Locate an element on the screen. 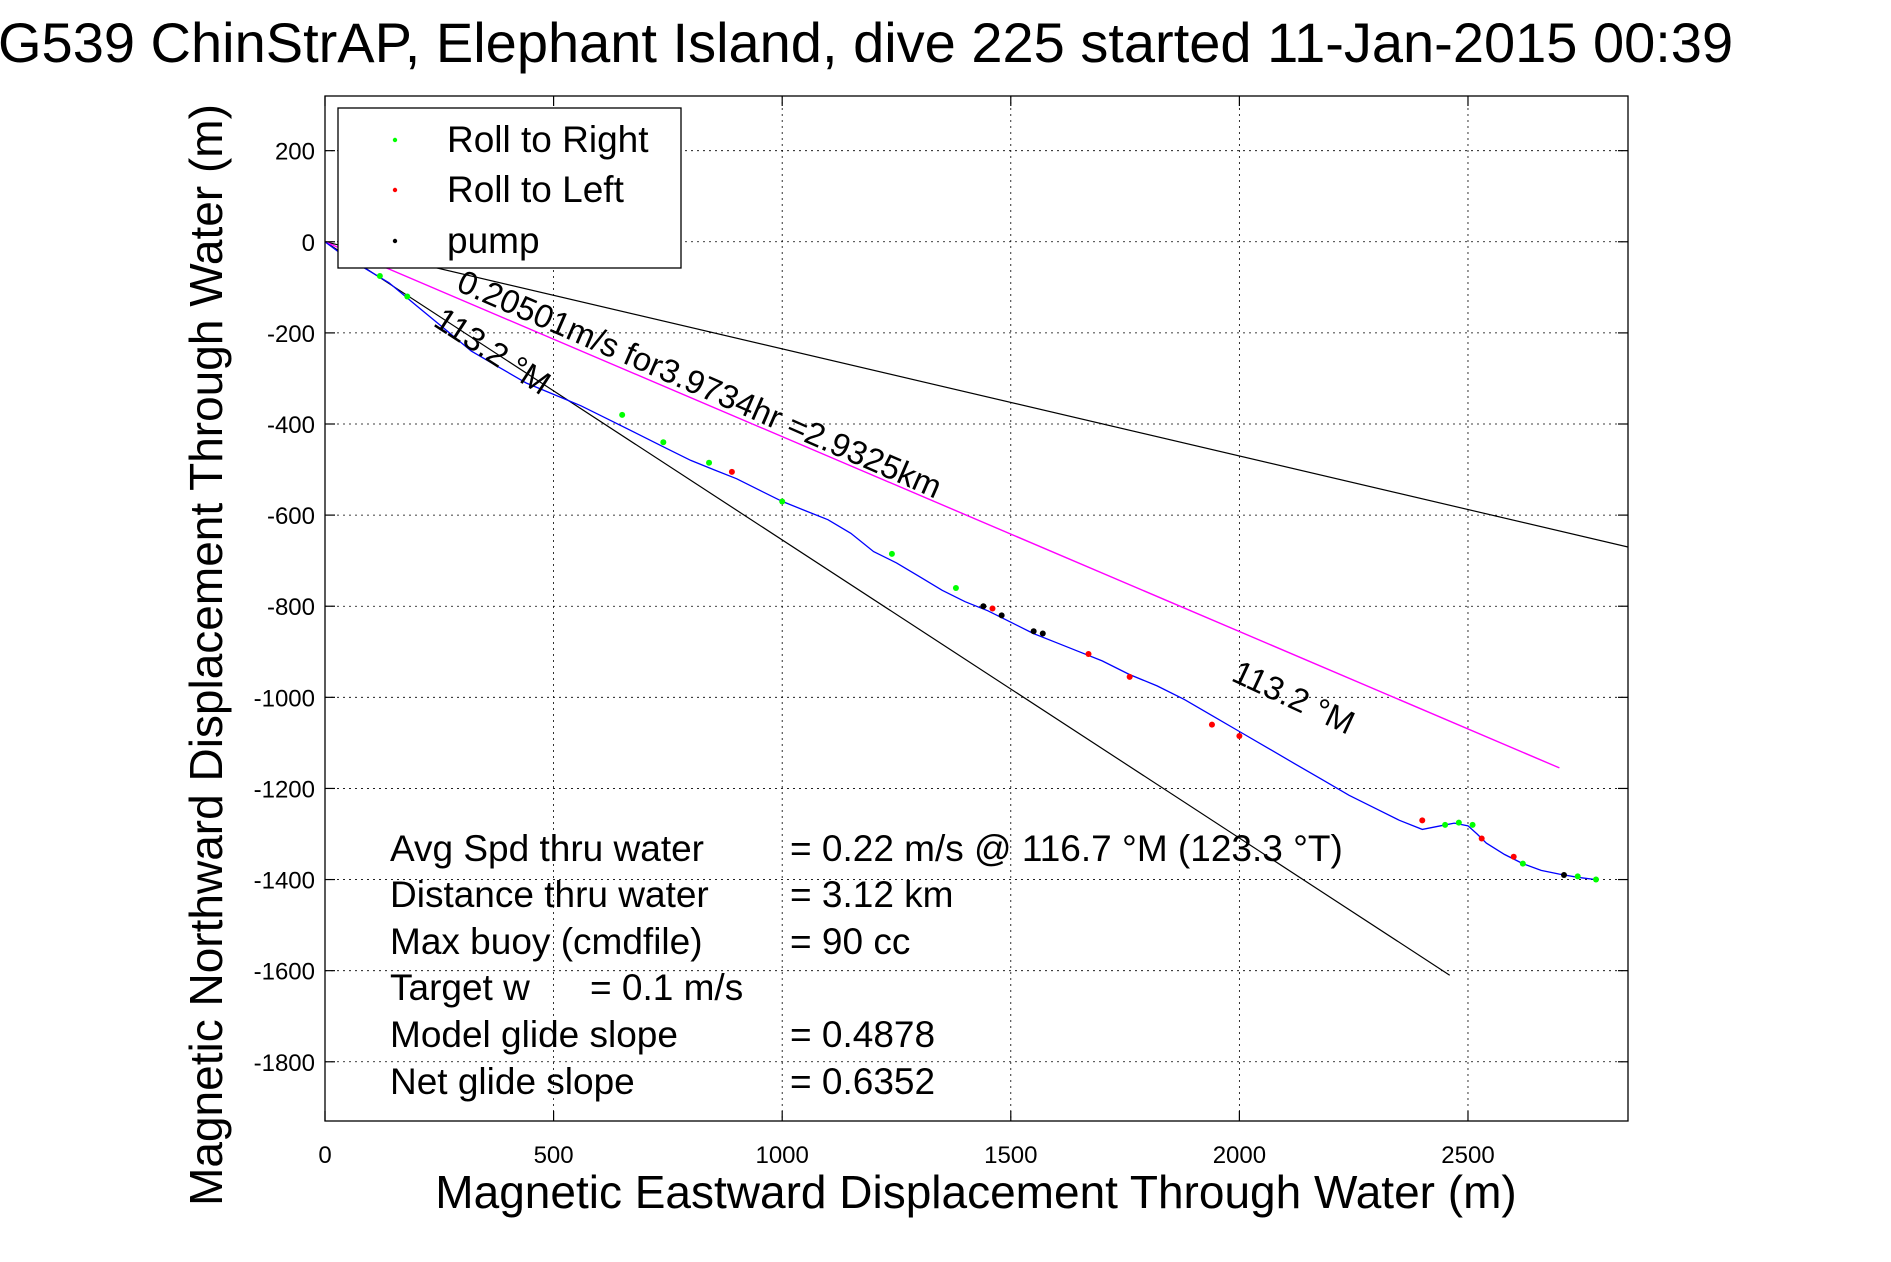 The image size is (1891, 1262). stat-value: = 90 cc is located at coordinates (850, 941).